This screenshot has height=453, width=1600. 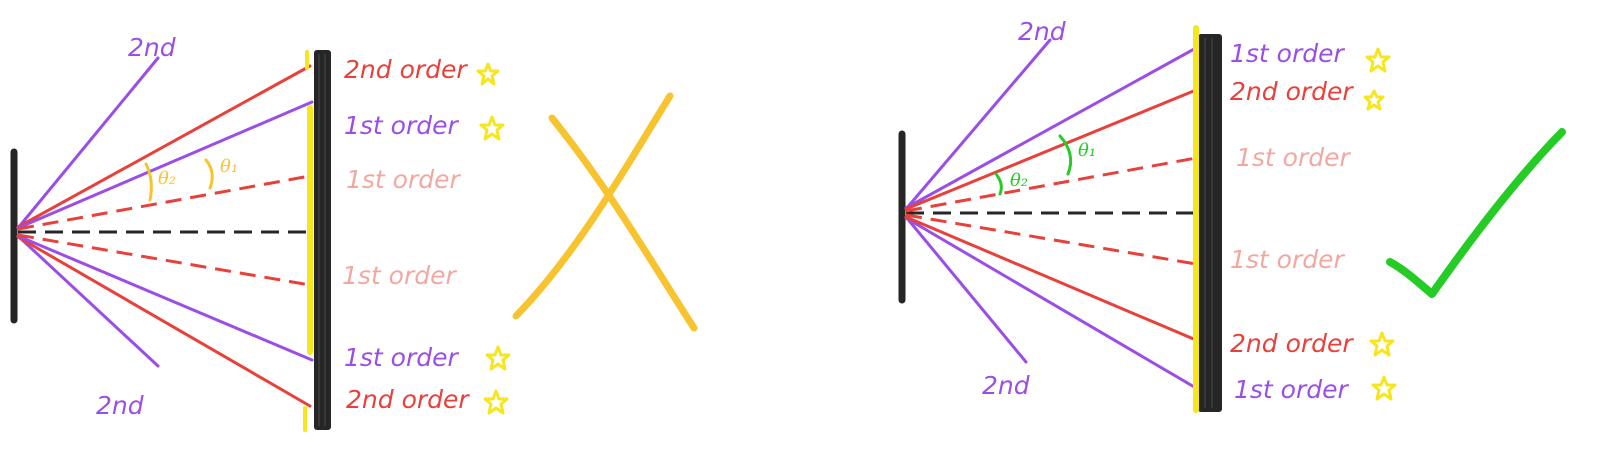 I want to click on right-label-bottom-second: 2nd, so click(x=1006, y=385).